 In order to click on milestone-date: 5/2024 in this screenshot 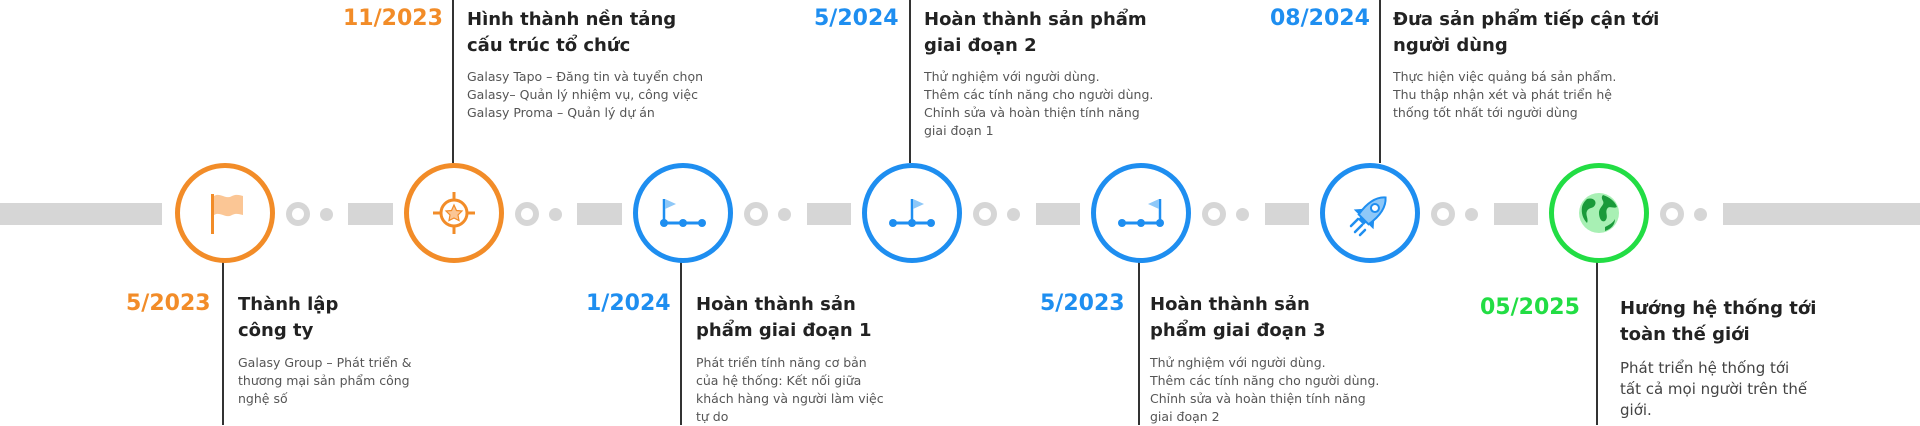, I will do `click(856, 18)`.